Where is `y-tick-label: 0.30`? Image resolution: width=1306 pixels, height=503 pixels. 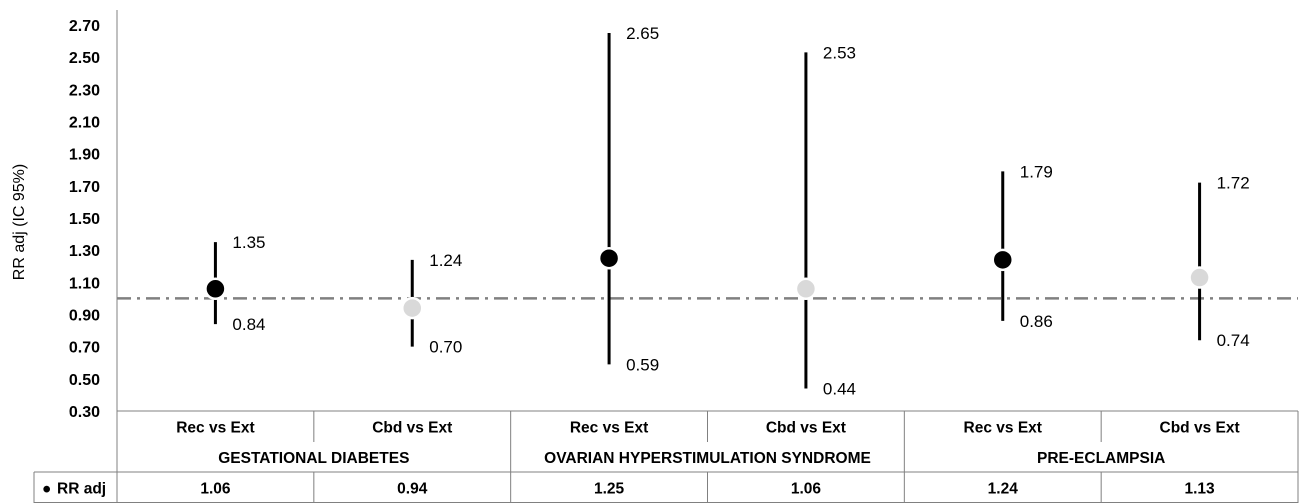
y-tick-label: 0.30 is located at coordinates (84, 412).